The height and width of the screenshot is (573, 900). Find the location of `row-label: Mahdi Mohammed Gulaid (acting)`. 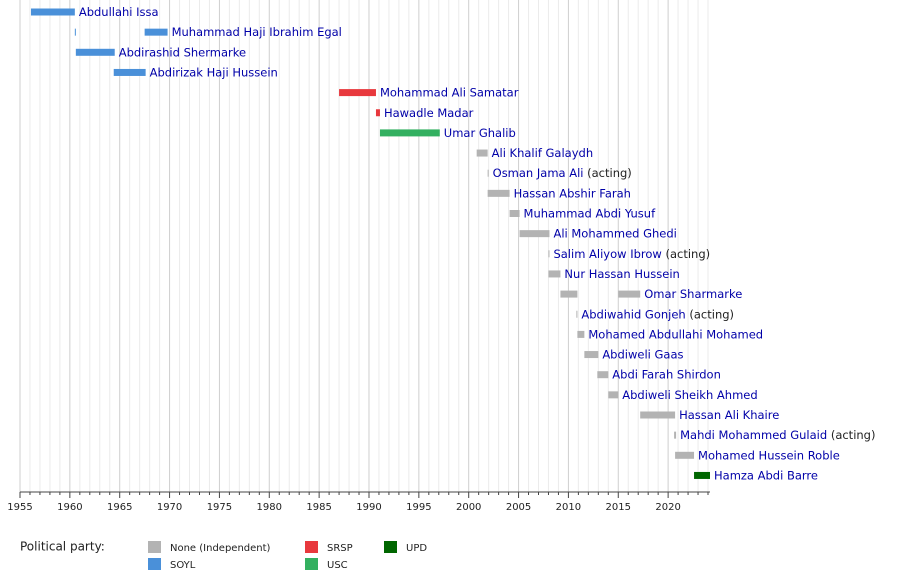

row-label: Mahdi Mohammed Gulaid (acting) is located at coordinates (777, 435).